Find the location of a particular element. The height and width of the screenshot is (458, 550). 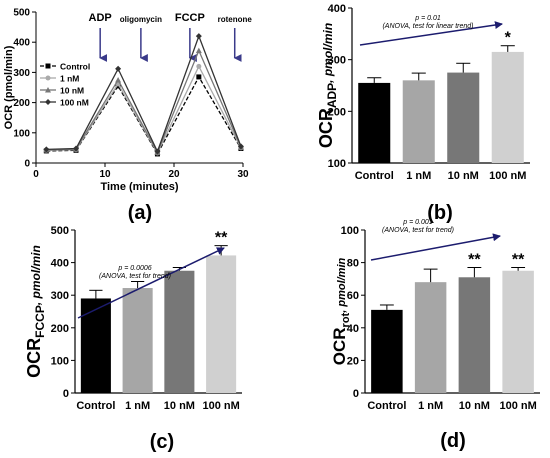

y-tick-label: 20 is located at coordinates (353, 361).